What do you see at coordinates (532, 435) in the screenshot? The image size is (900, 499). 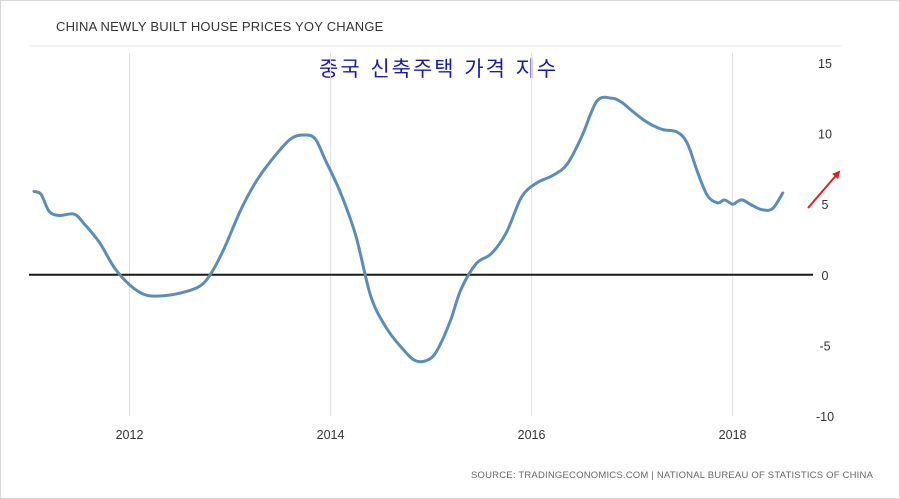 I see `x-tick-label: 2016` at bounding box center [532, 435].